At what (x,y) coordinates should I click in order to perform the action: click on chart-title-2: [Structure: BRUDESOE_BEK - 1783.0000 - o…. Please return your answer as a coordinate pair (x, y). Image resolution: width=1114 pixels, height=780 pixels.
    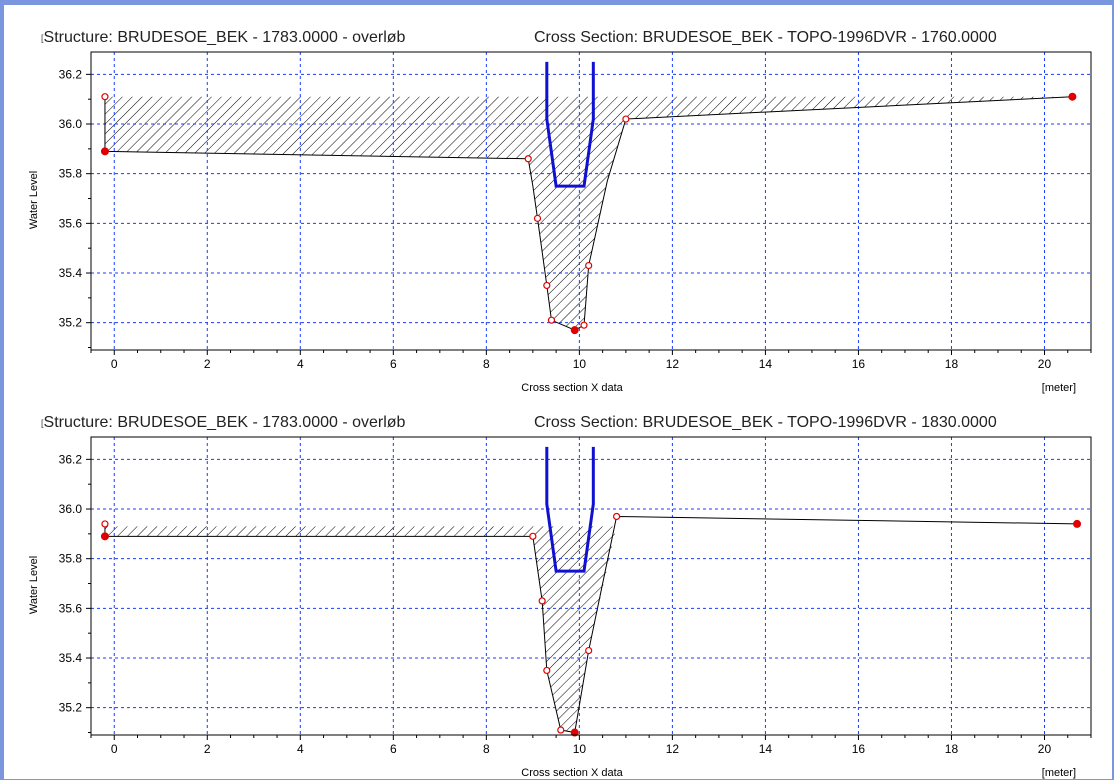
    Looking at the image, I should click on (574, 423).